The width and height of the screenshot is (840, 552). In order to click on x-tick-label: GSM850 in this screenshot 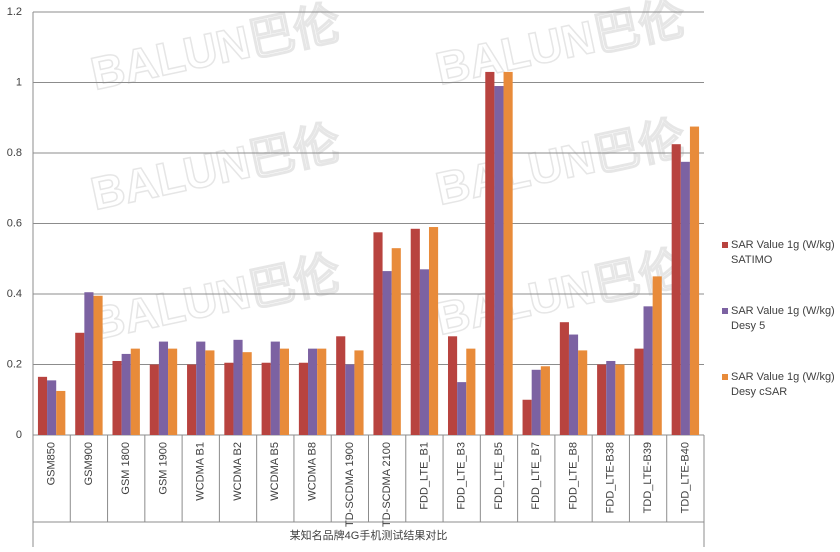, I will do `click(52, 463)`.